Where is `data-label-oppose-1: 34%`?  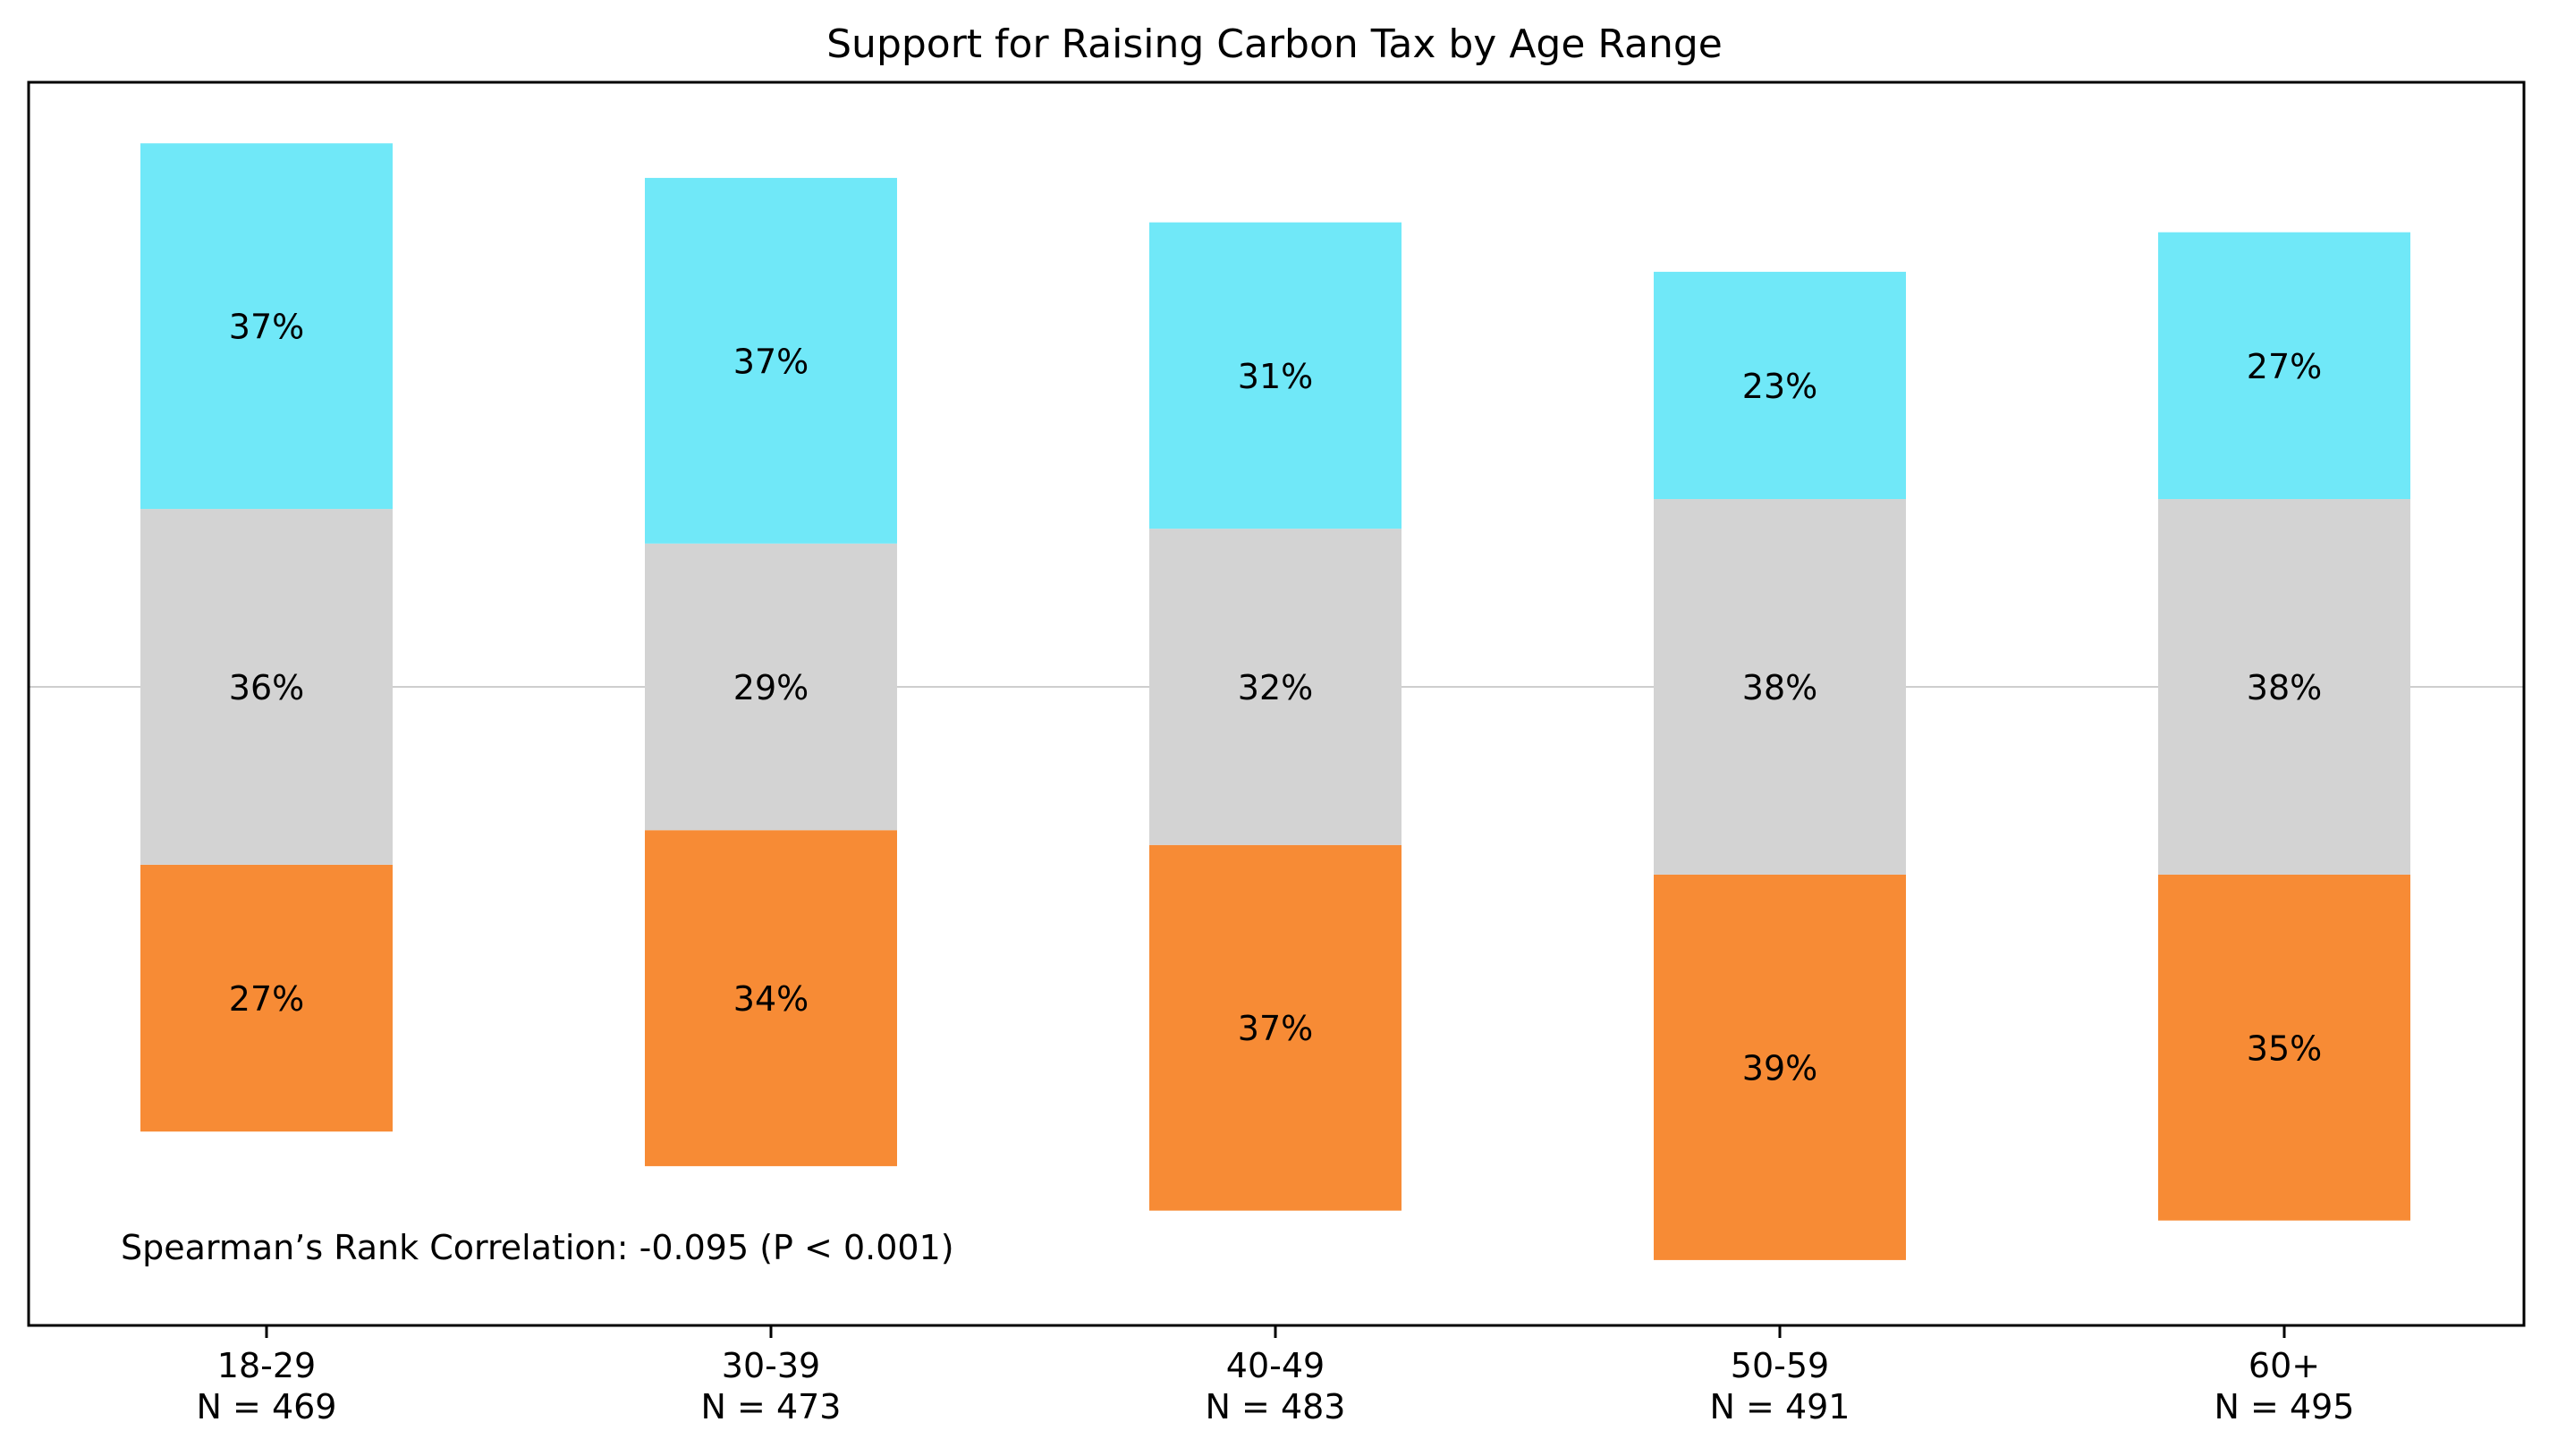
data-label-oppose-1: 34% is located at coordinates (771, 999).